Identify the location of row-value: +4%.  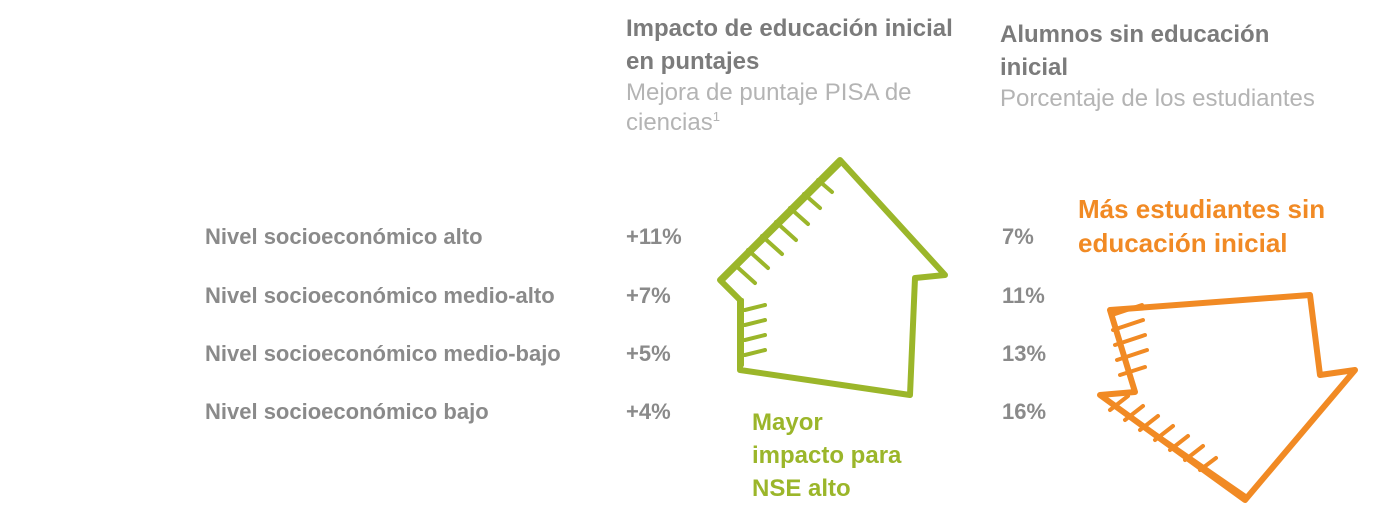
(648, 411).